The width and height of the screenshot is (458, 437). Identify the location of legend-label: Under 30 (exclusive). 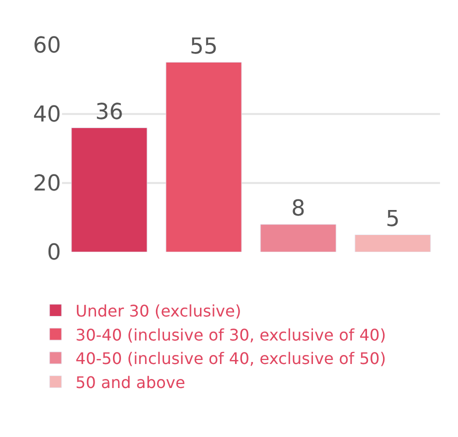
(159, 311).